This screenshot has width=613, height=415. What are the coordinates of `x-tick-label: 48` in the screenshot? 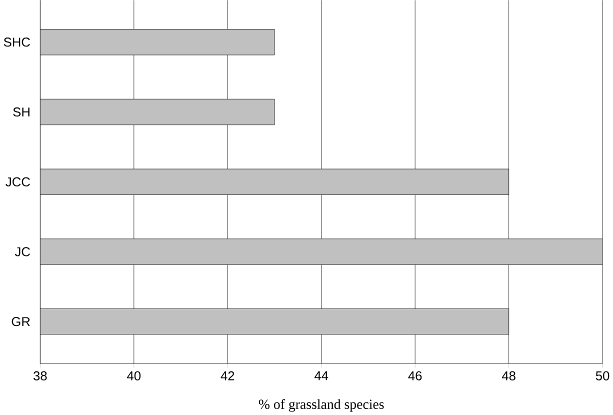 It's located at (509, 375).